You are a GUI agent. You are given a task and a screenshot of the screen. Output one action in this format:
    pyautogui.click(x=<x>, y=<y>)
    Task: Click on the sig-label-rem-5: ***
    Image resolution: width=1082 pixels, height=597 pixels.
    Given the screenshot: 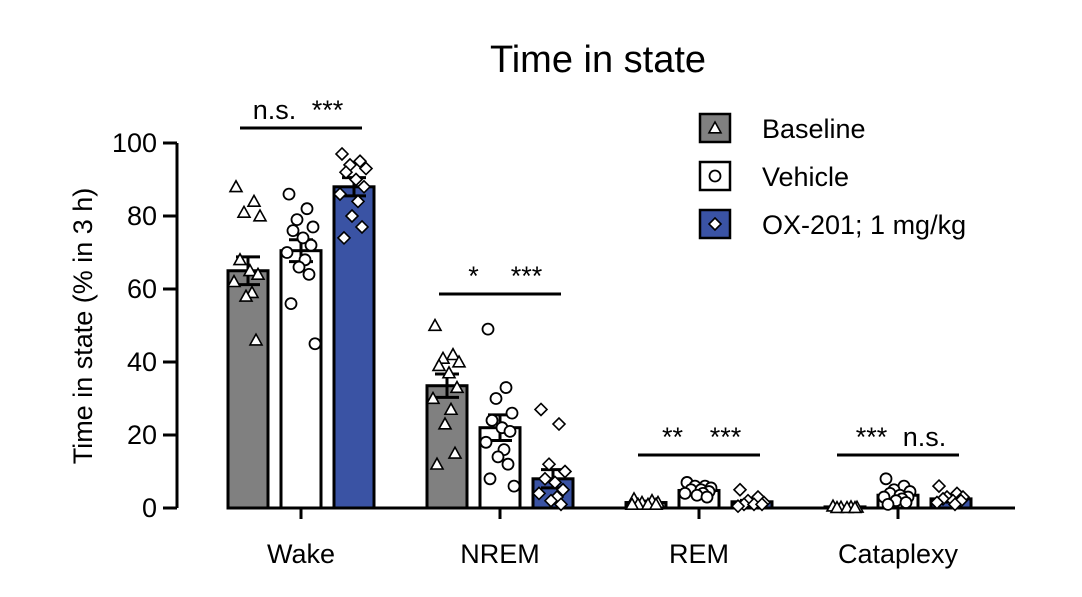 What is the action you would take?
    pyautogui.click(x=726, y=437)
    